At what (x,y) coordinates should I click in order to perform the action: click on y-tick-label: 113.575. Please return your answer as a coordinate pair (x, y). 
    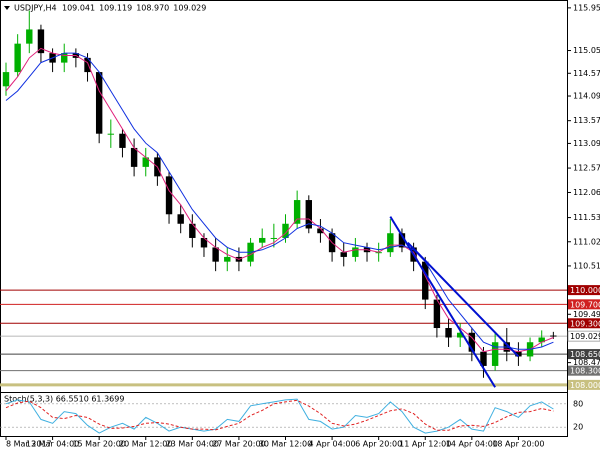
    Looking at the image, I should click on (586, 120).